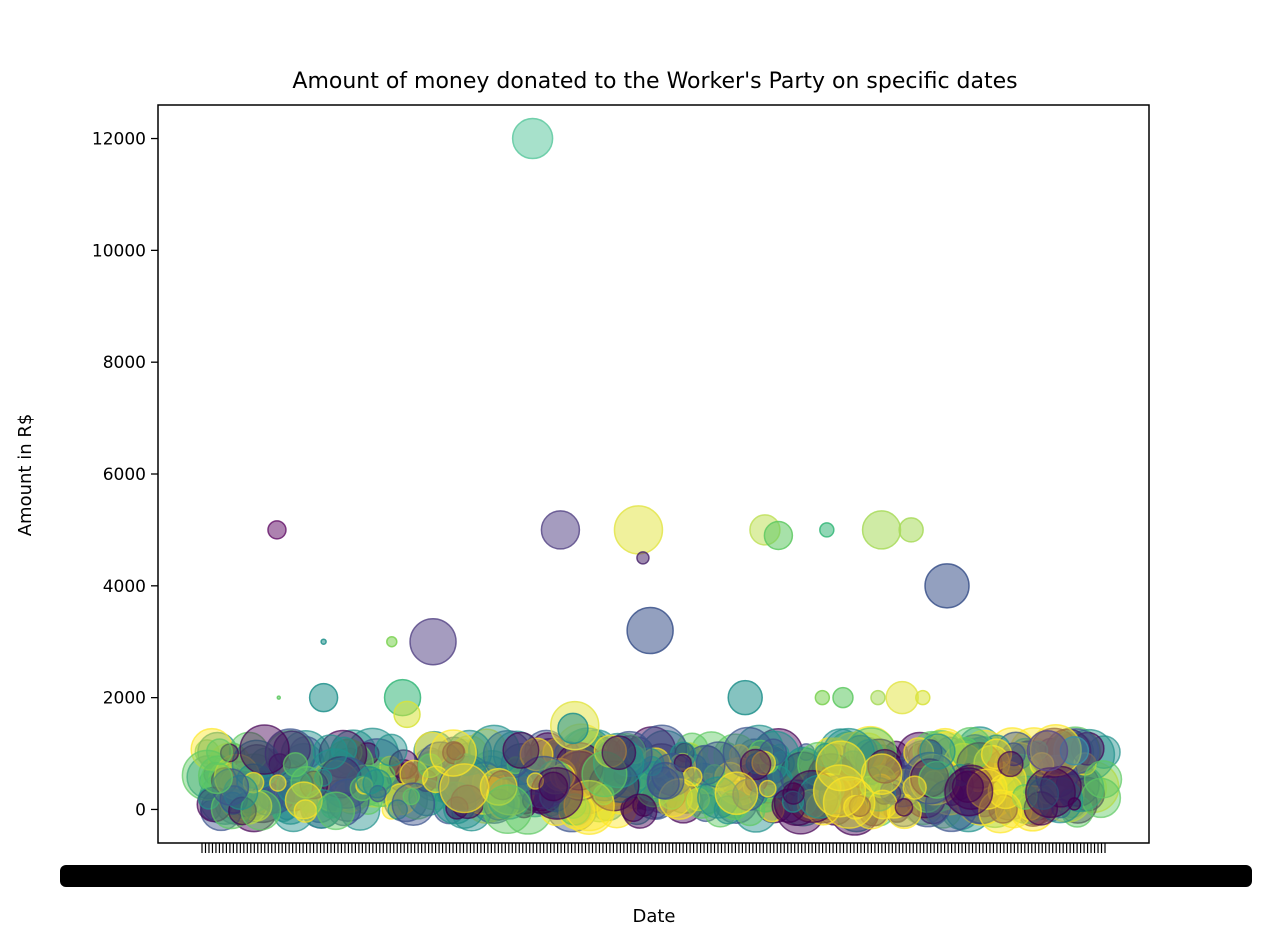 Image resolution: width=1280 pixels, height=951 pixels. Describe the element at coordinates (124, 587) in the screenshot. I see `y-tick-label: 4000` at that location.